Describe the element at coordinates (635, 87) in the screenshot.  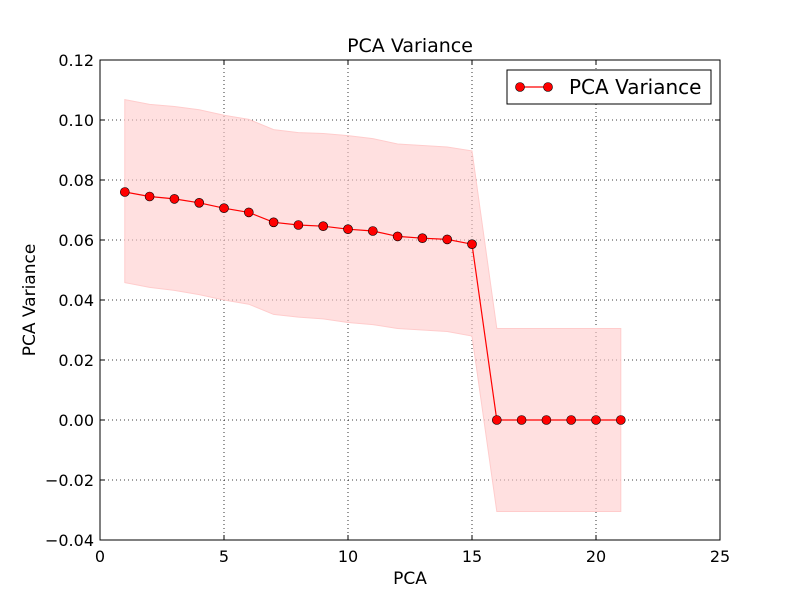
I see `legend-label: PCA Variance` at that location.